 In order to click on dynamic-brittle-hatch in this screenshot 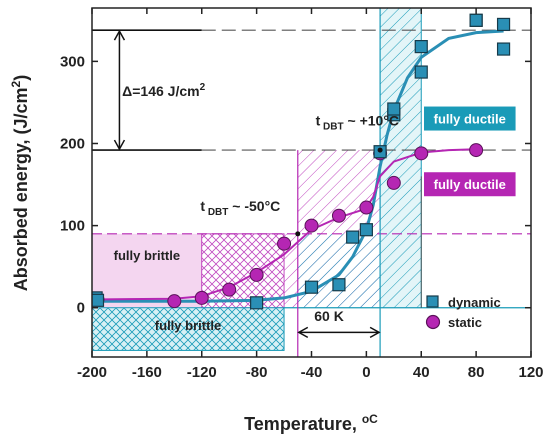, I will do `click(188, 329)`.